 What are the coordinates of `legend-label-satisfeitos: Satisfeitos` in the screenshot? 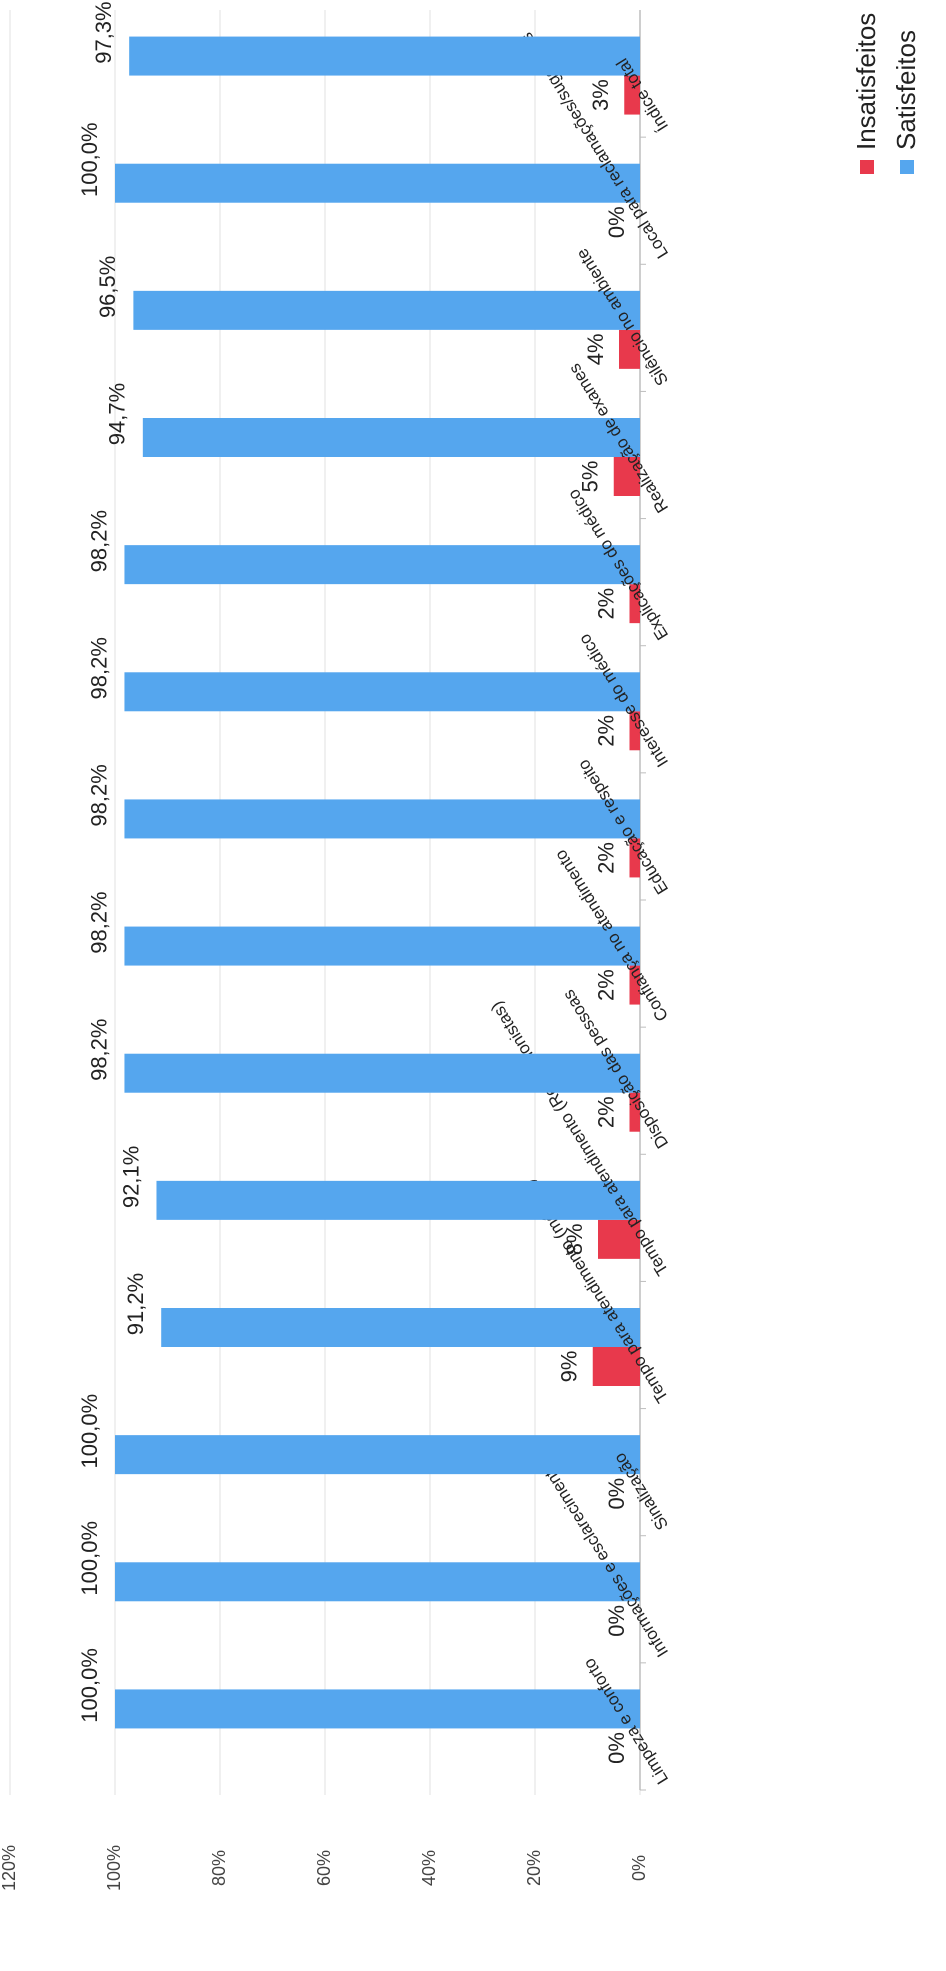 It's located at (906, 90).